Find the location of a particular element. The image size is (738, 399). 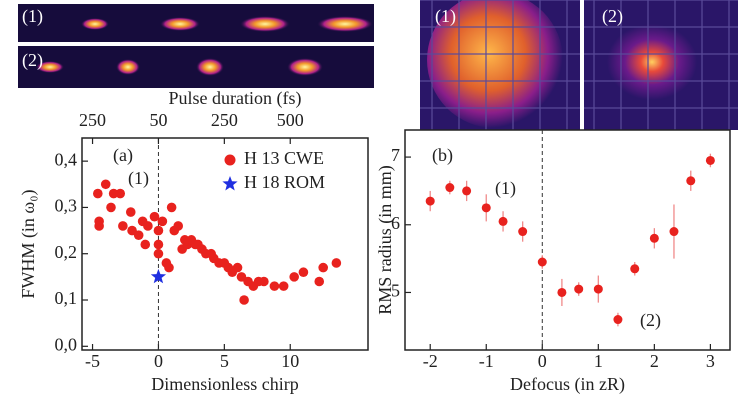

x-tick-label: 2 is located at coordinates (654, 361).